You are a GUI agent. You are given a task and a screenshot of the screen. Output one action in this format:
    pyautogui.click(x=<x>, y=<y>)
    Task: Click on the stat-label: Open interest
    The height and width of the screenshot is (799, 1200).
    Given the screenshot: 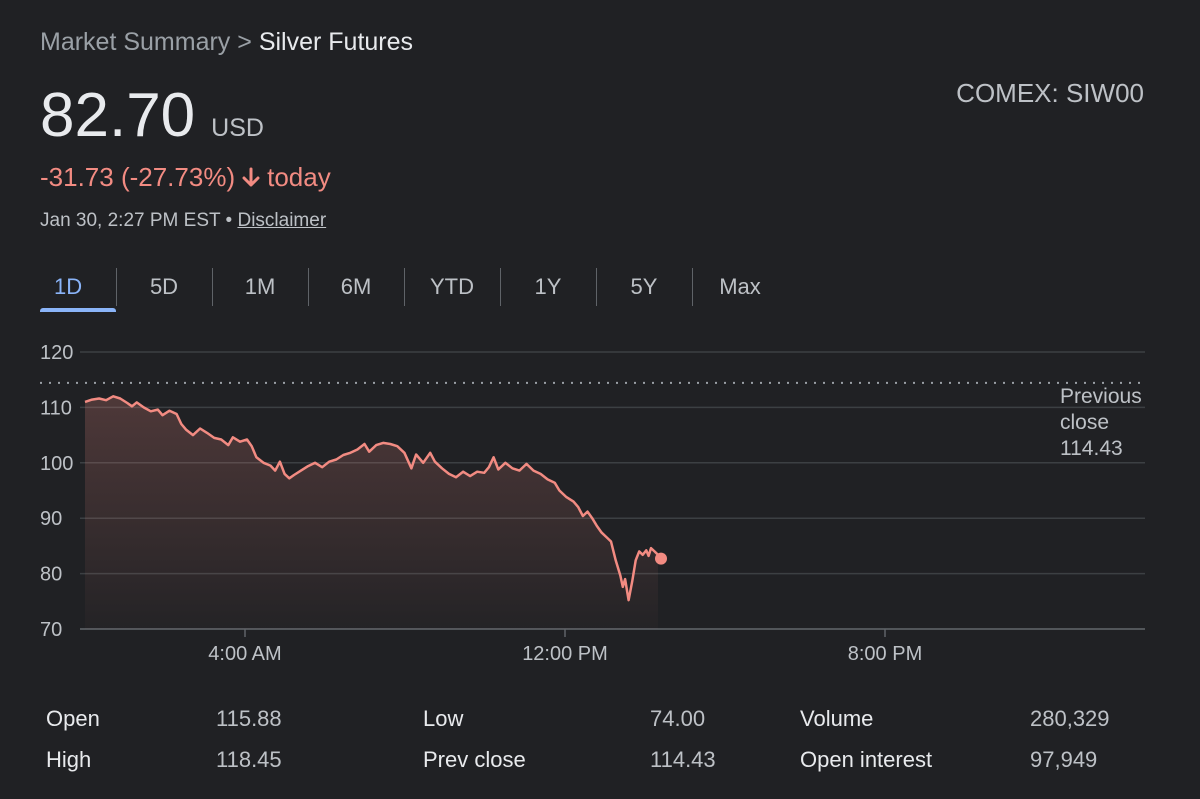 What is the action you would take?
    pyautogui.click(x=866, y=759)
    